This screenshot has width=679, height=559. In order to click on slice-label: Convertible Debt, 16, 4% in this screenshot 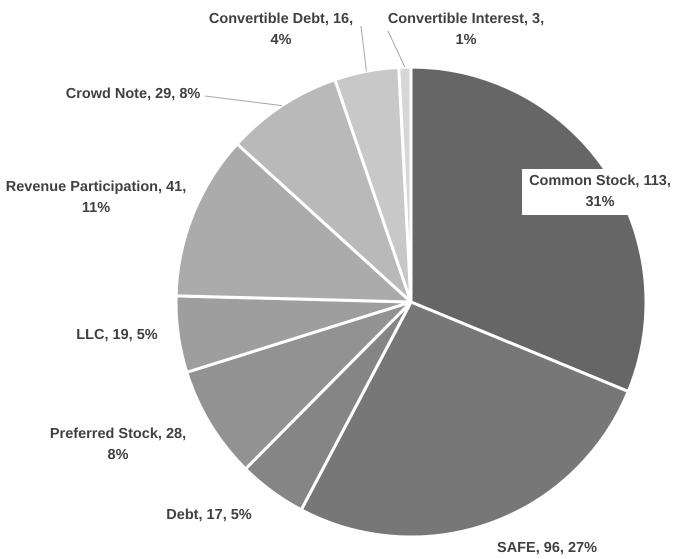, I will do `click(281, 30)`.